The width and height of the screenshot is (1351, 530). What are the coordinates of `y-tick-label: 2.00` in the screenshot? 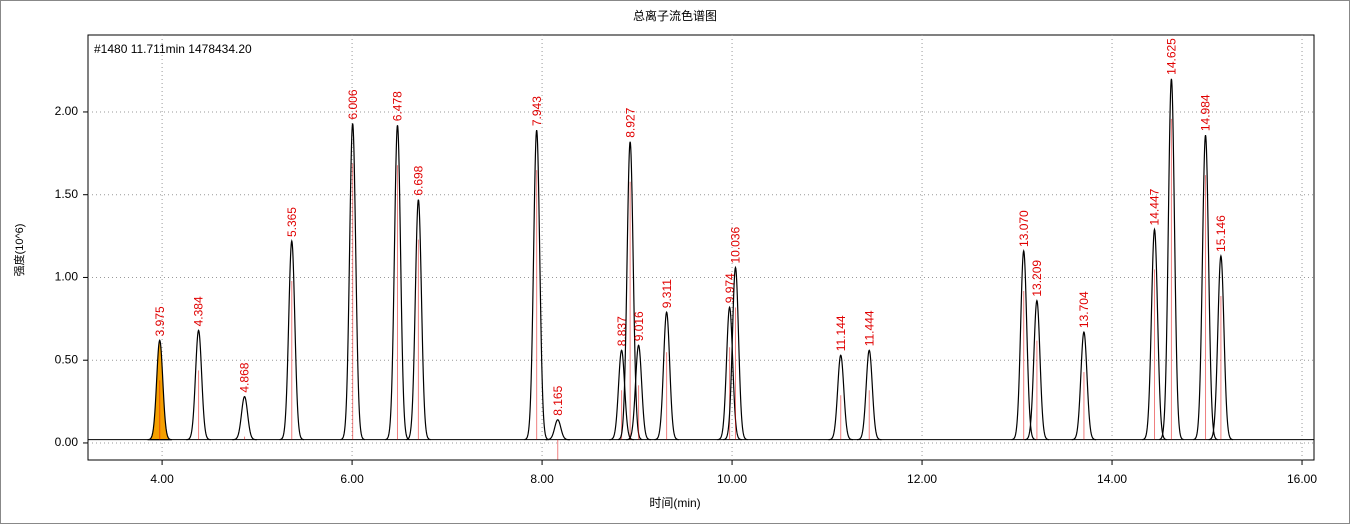 It's located at (67, 111).